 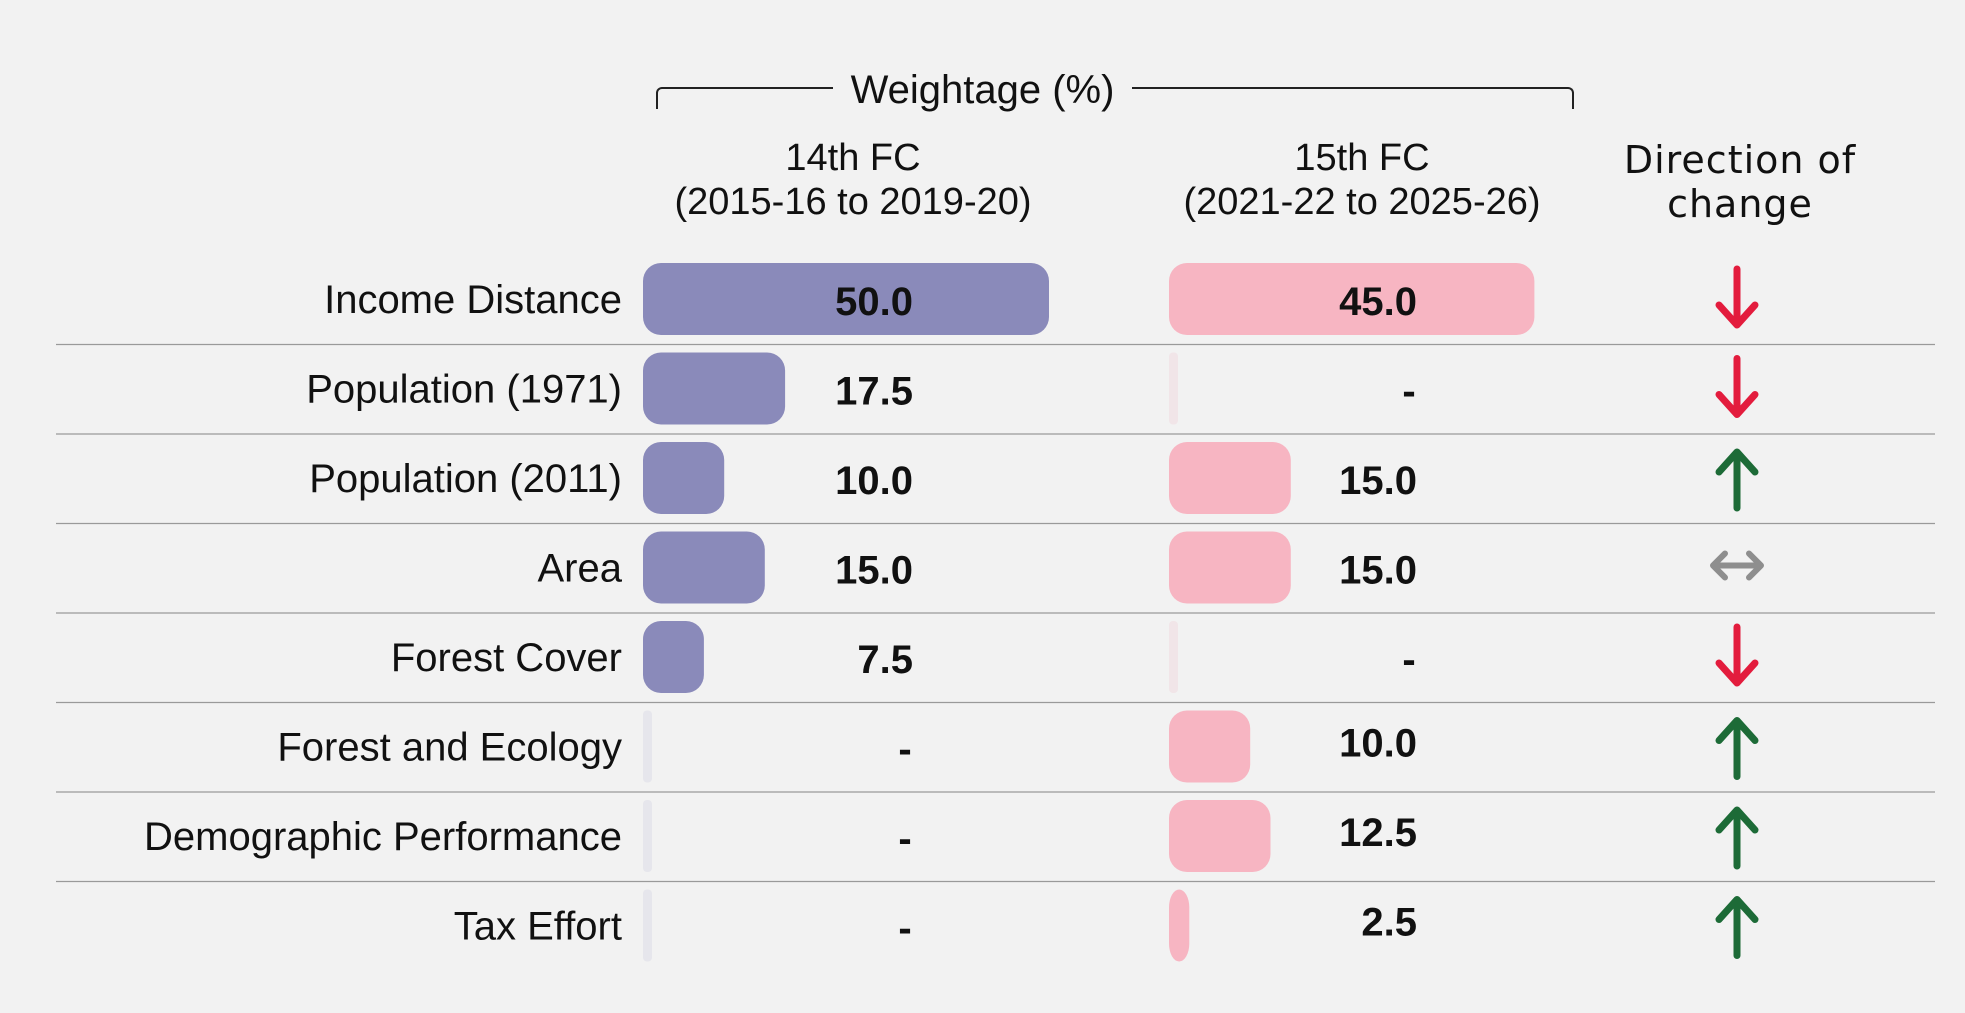 I want to click on value-14th-fc-population-2011: 10.0, so click(x=874, y=481).